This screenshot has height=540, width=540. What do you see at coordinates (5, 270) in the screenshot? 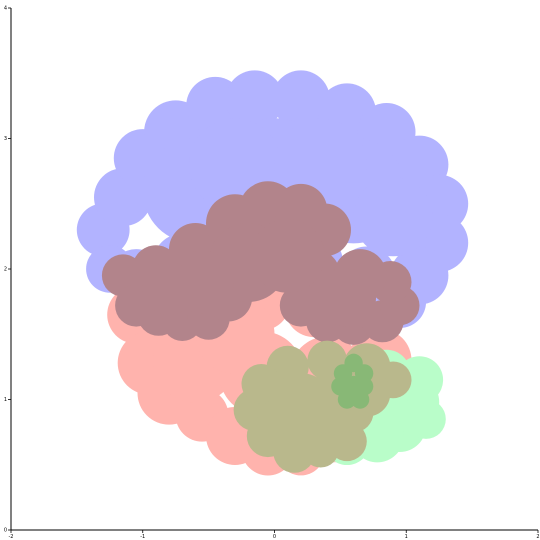
I see `y-tick-label: 2` at bounding box center [5, 270].